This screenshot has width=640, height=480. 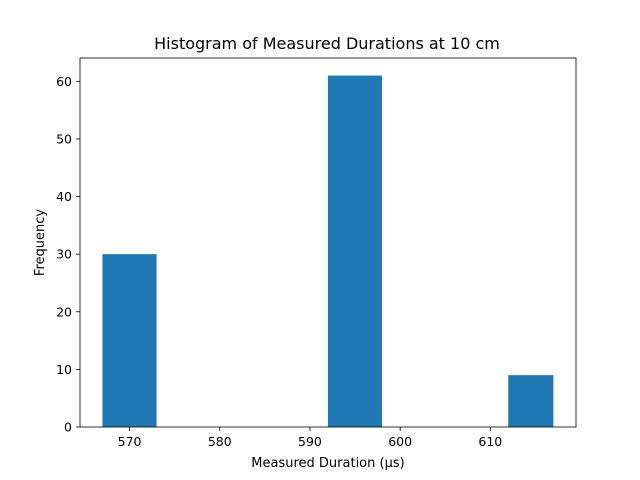 I want to click on x-tick-label: 610, so click(x=490, y=441).